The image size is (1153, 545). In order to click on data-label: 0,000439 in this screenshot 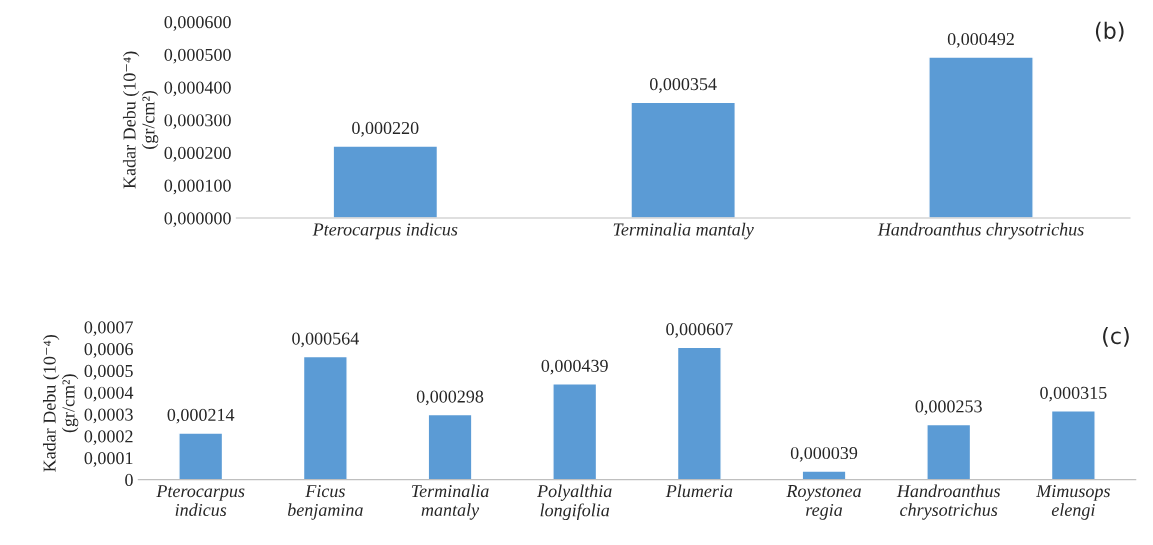, I will do `click(574, 367)`.